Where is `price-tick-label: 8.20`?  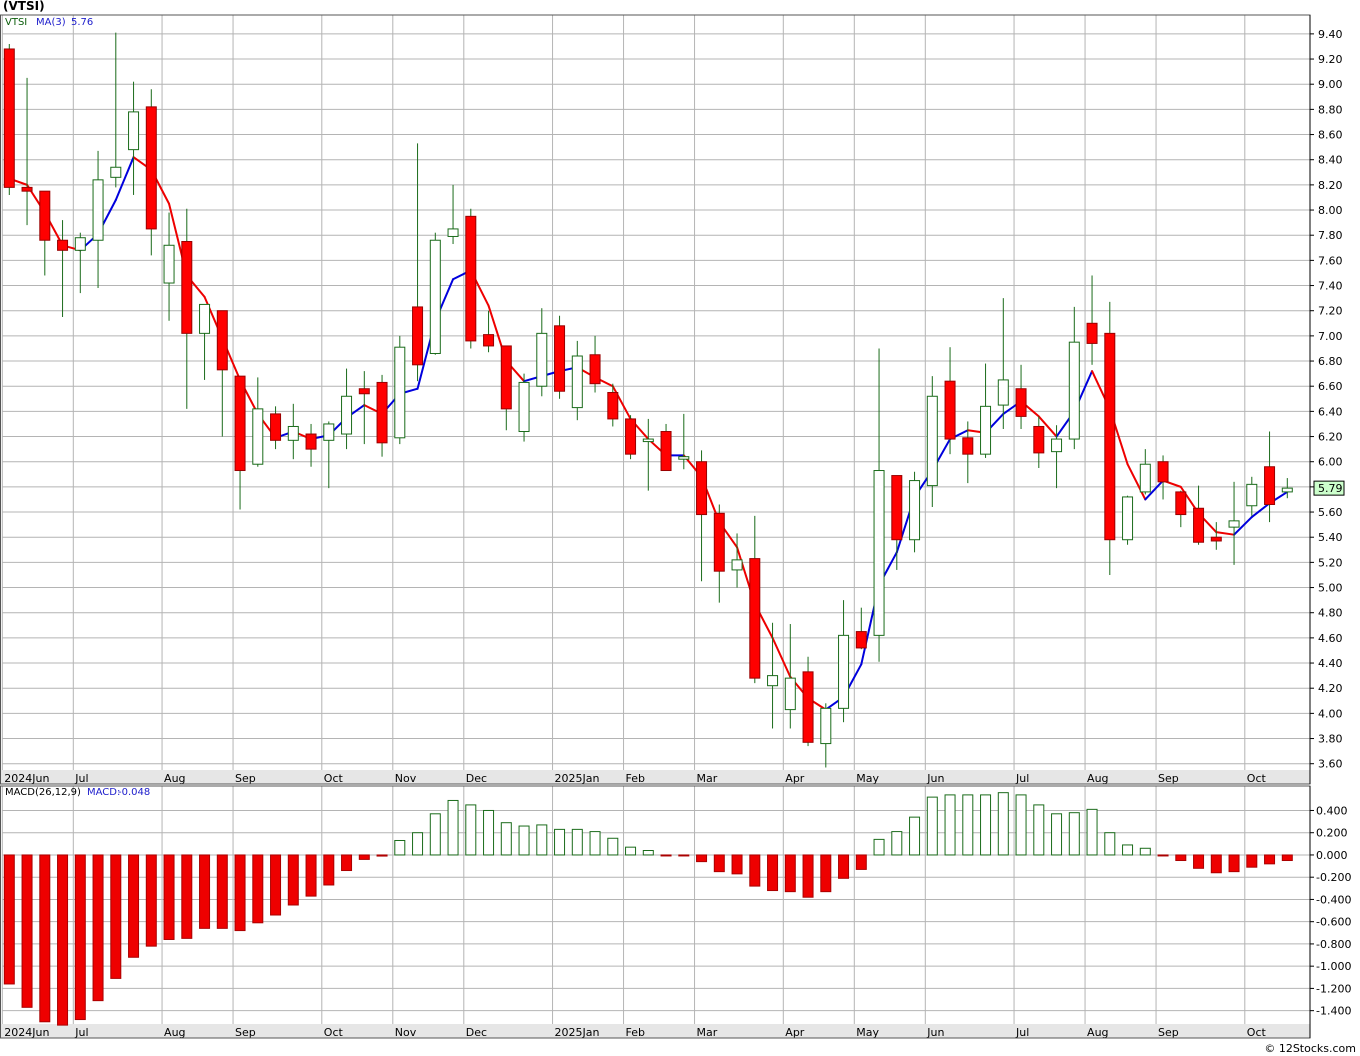
price-tick-label: 8.20 is located at coordinates (1330, 185).